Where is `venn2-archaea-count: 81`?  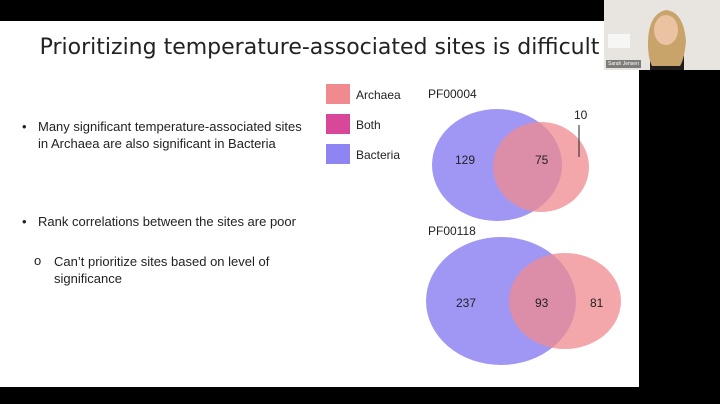 venn2-archaea-count: 81 is located at coordinates (597, 303).